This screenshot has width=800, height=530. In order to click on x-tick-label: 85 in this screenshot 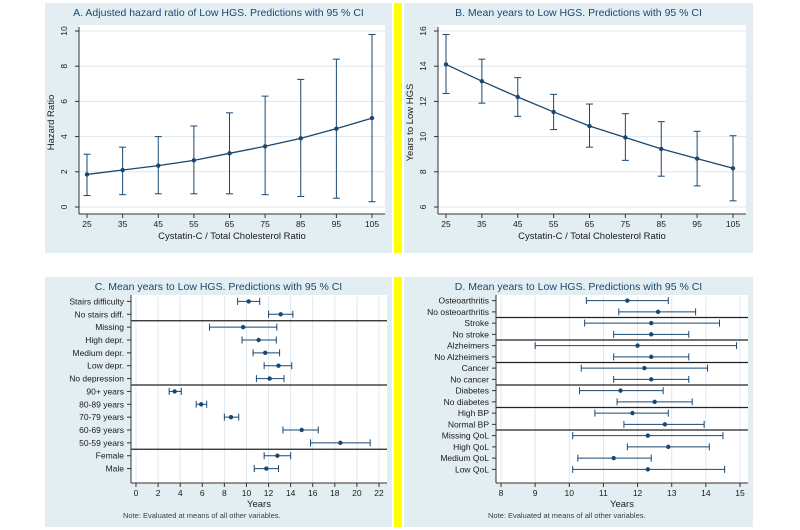, I will do `click(662, 224)`.